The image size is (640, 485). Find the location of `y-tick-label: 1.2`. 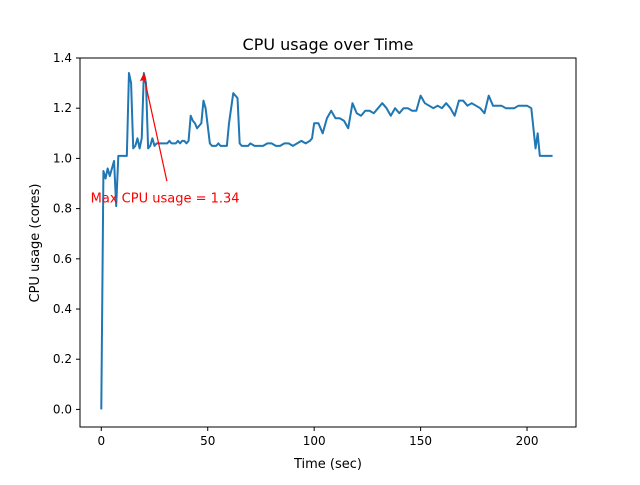

y-tick-label: 1.2 is located at coordinates (62, 108).